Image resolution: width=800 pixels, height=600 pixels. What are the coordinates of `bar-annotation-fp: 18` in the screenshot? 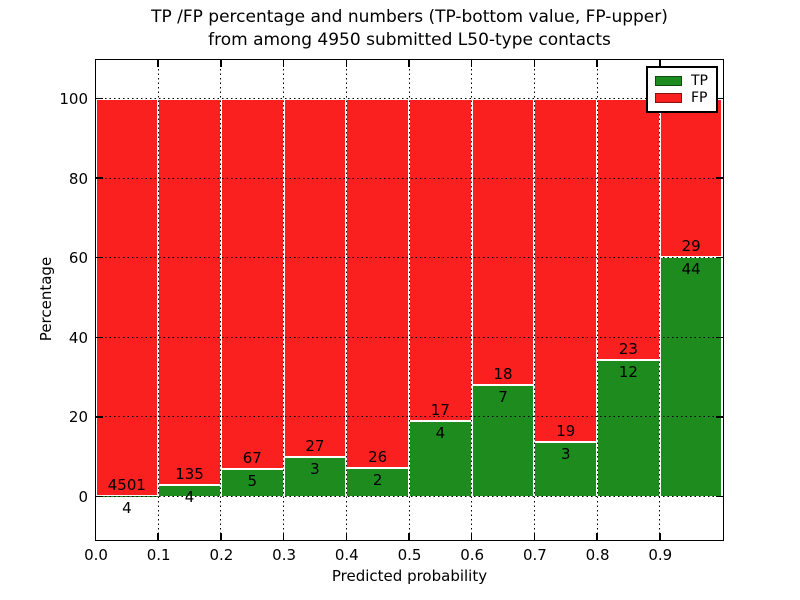 It's located at (503, 374).